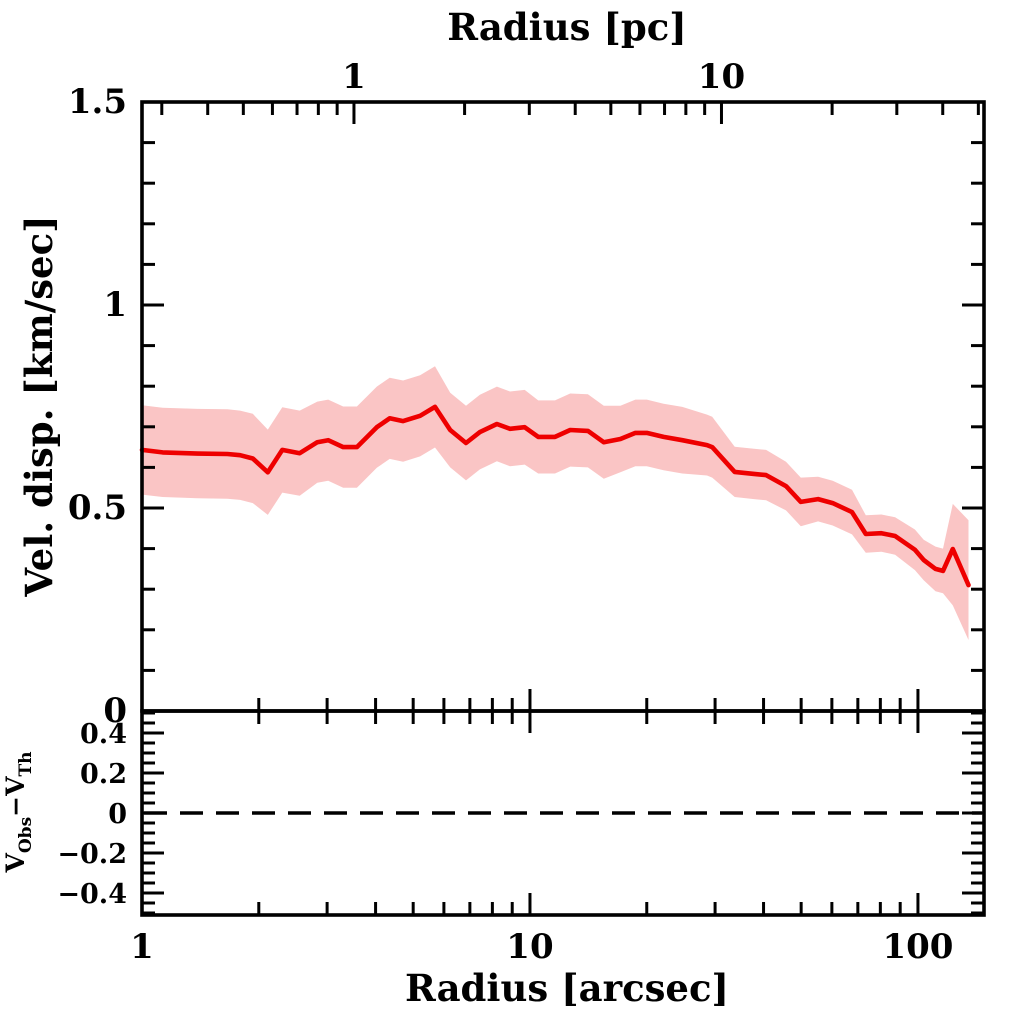  I want to click on dispersion-line, so click(555, 496).